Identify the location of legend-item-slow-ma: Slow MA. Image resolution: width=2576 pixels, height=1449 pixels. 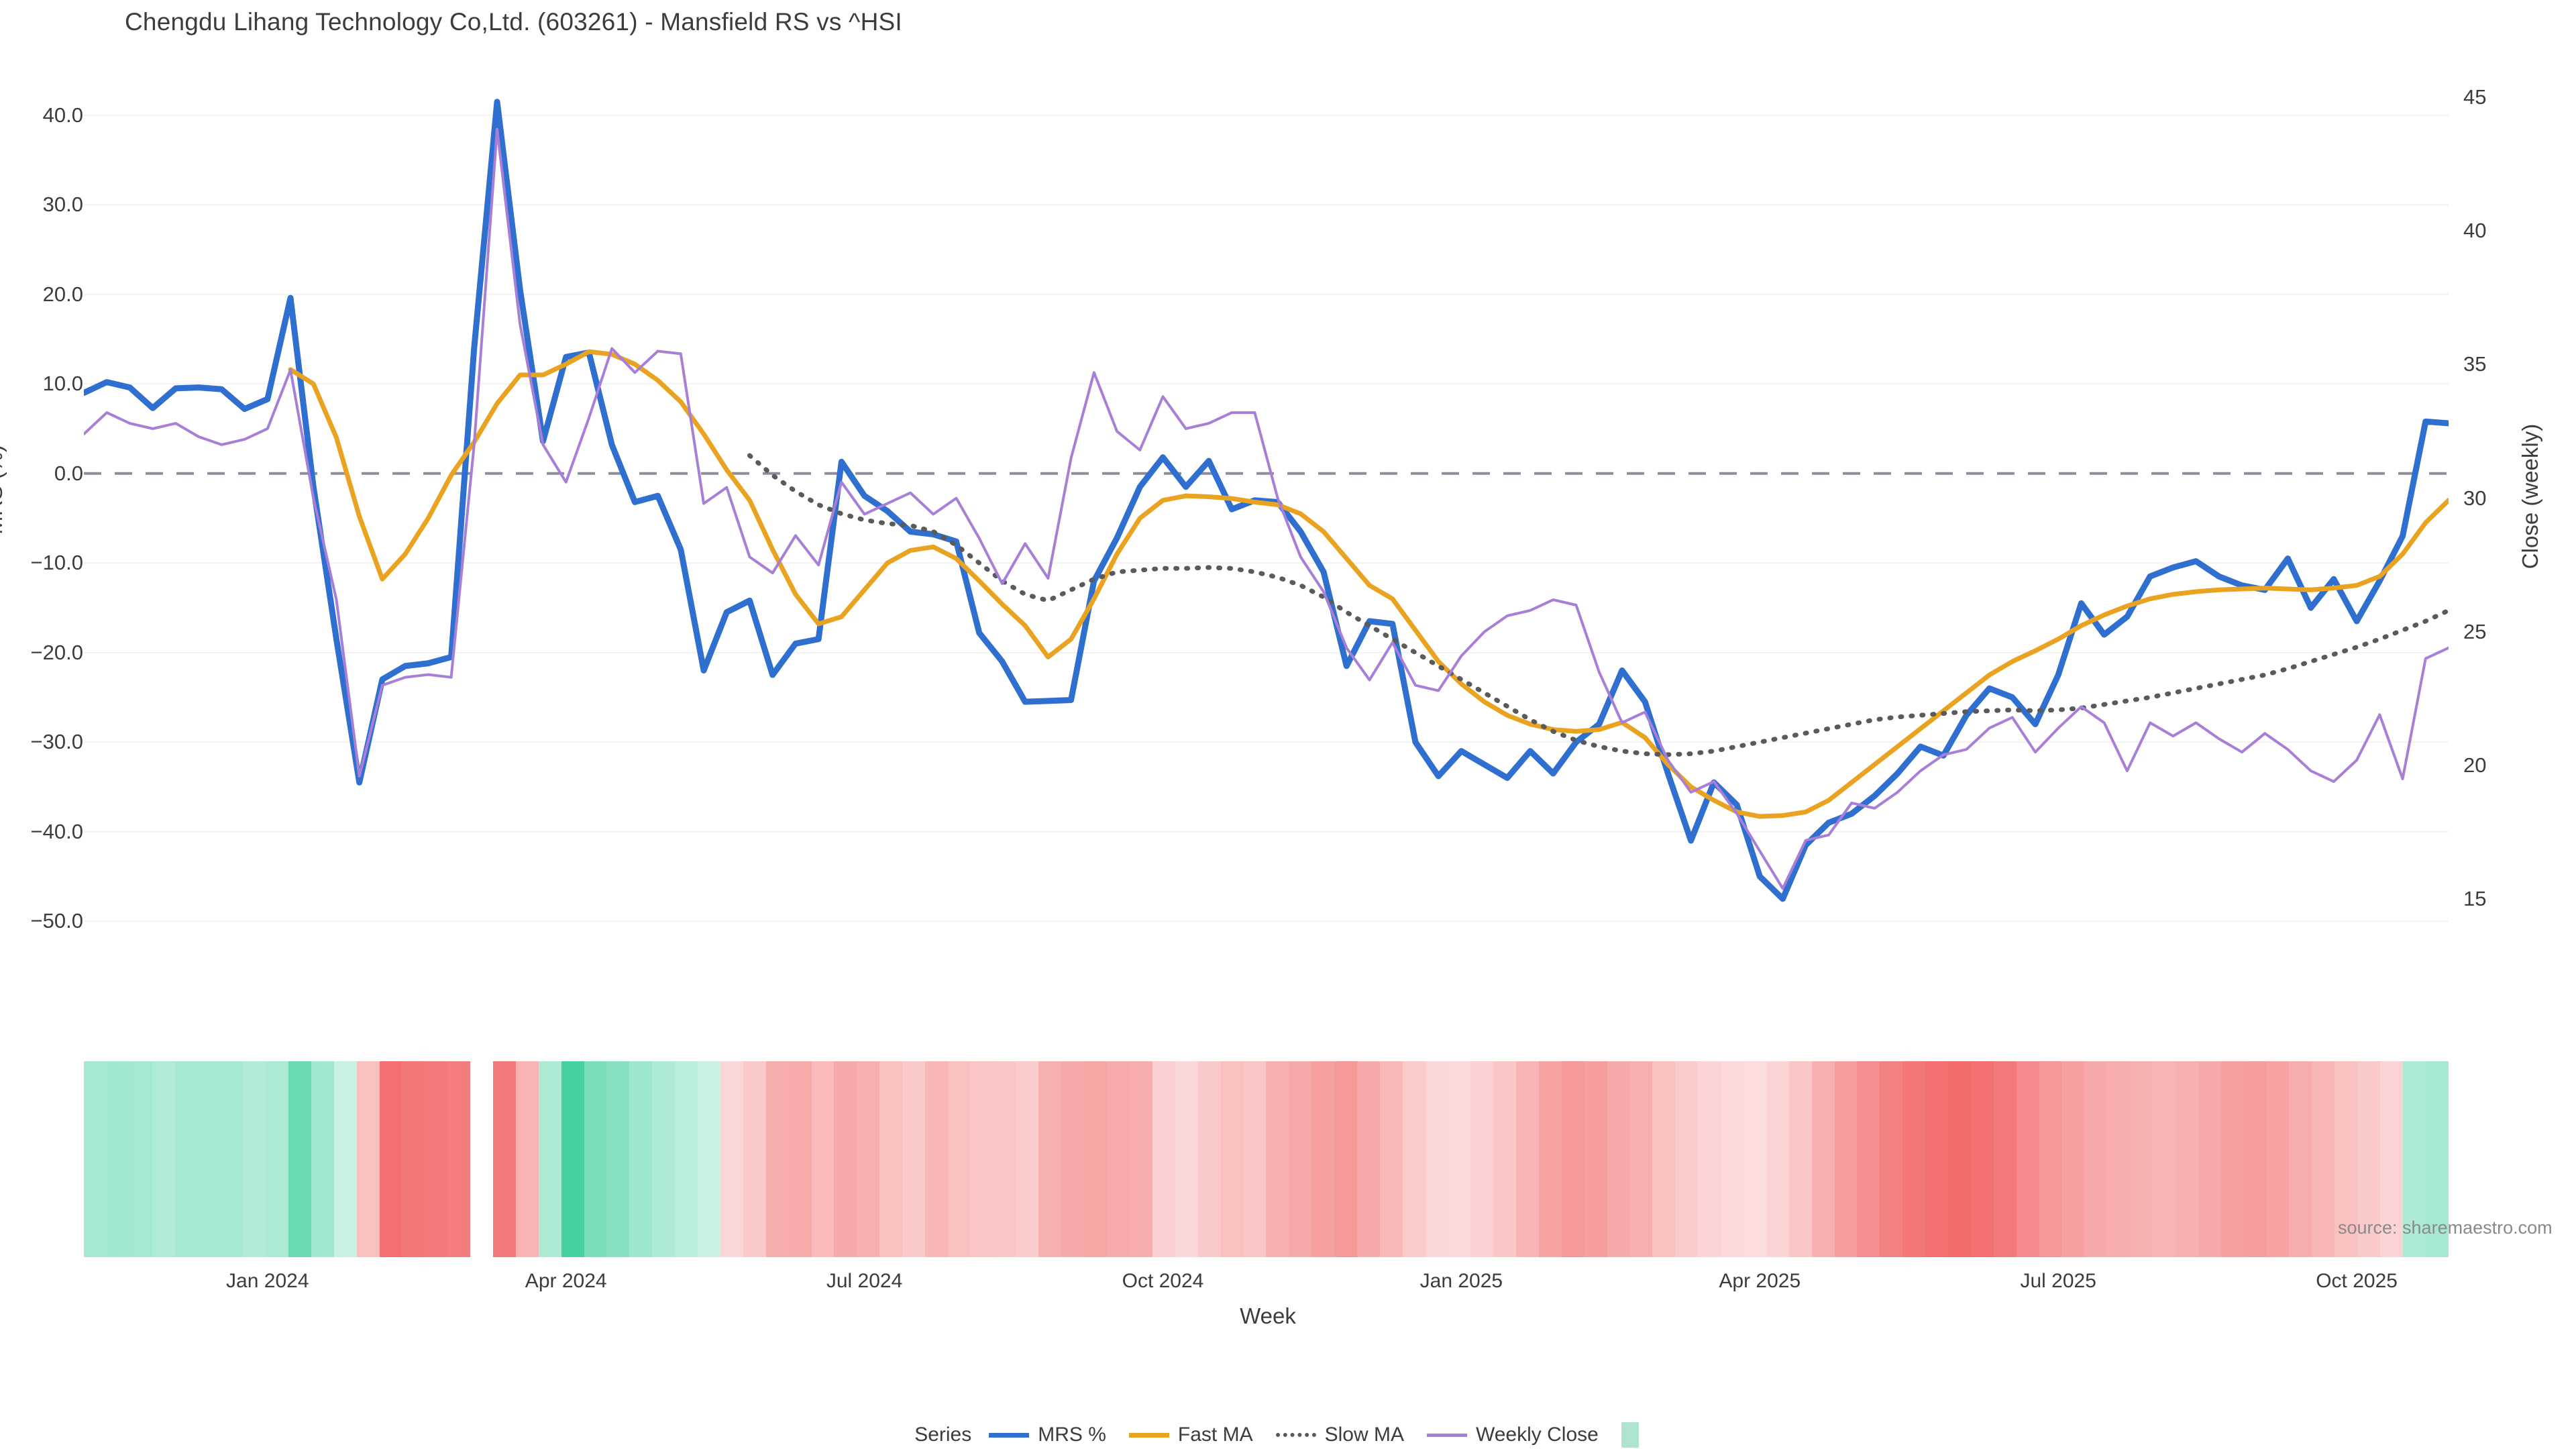
(1339, 1435).